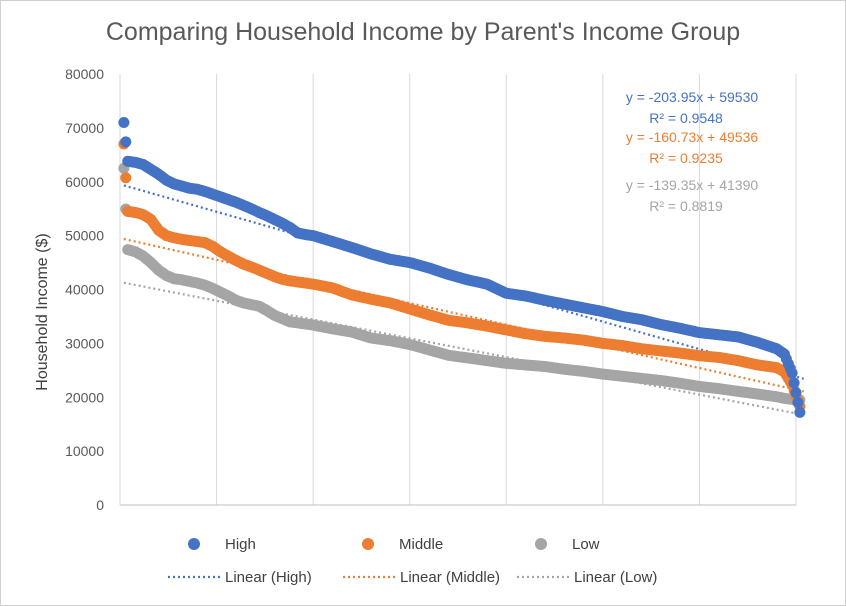 The height and width of the screenshot is (606, 846). Describe the element at coordinates (692, 97) in the screenshot. I see `trendline-equation: y = -203.95x + 59530` at that location.